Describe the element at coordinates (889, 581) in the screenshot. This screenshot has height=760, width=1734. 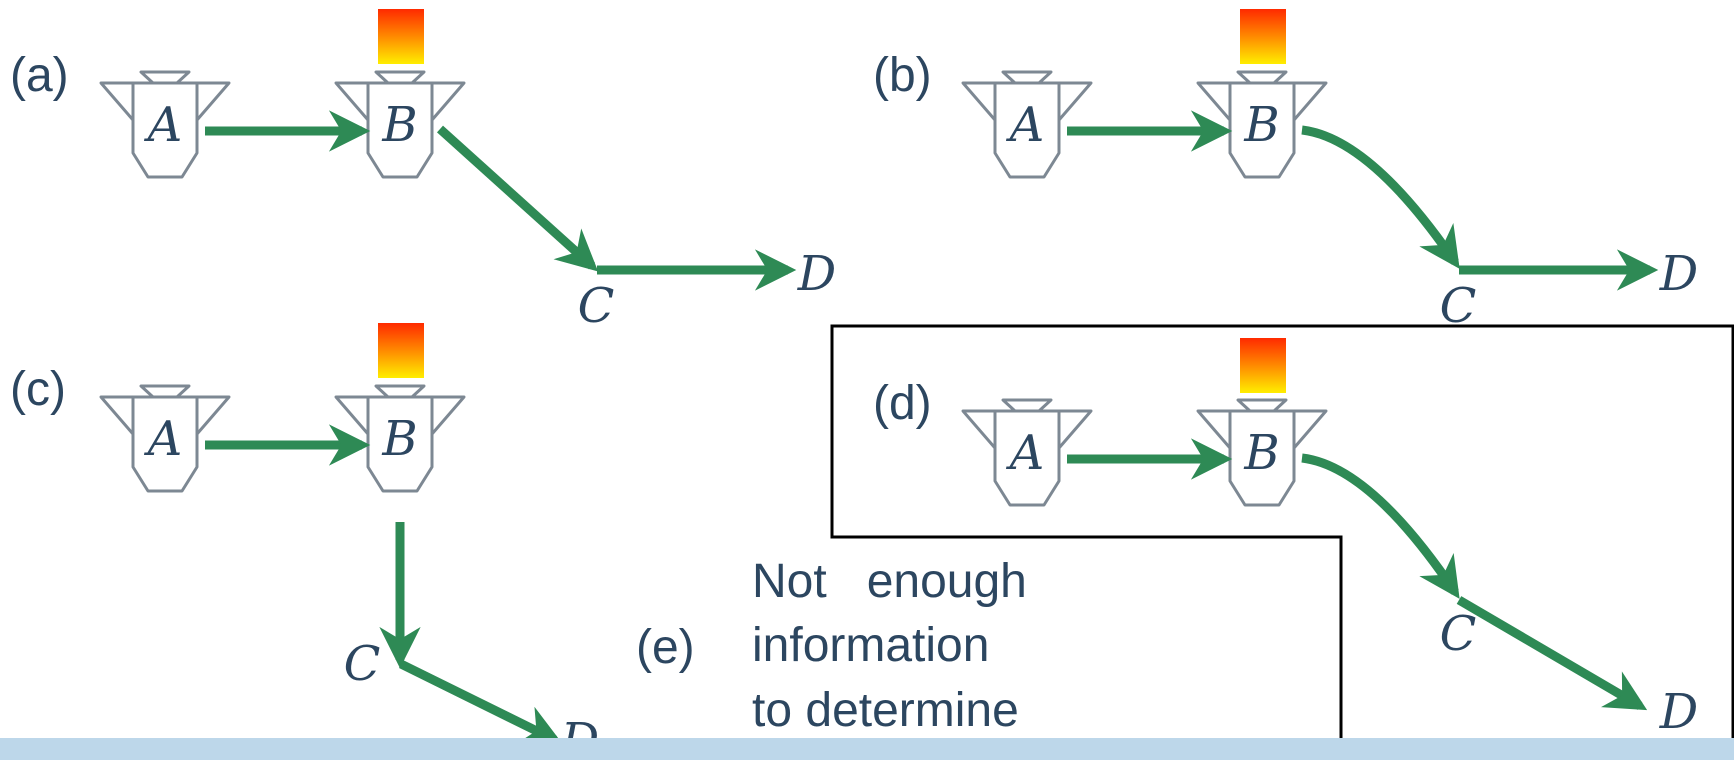
I see `option-e-line-1: Not enough` at that location.